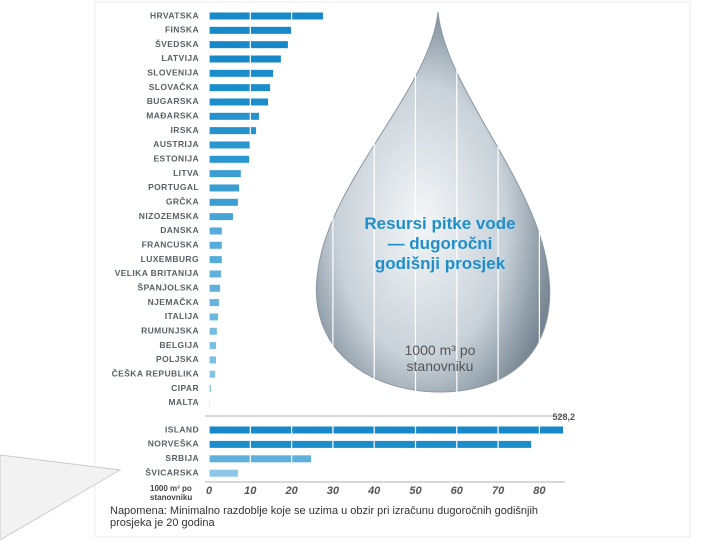 Image resolution: width=720 pixels, height=540 pixels. Describe the element at coordinates (185, 130) in the screenshot. I see `category-label: IRSKA` at that location.